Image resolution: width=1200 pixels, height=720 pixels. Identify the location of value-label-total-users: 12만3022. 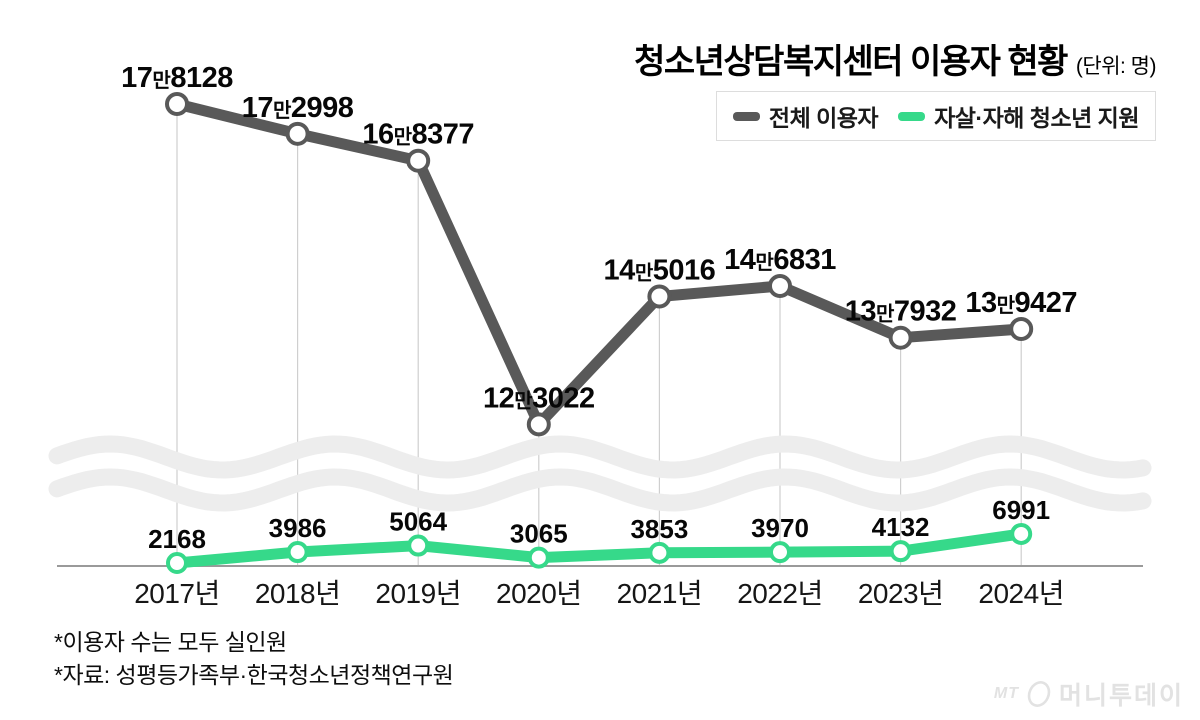
(539, 398).